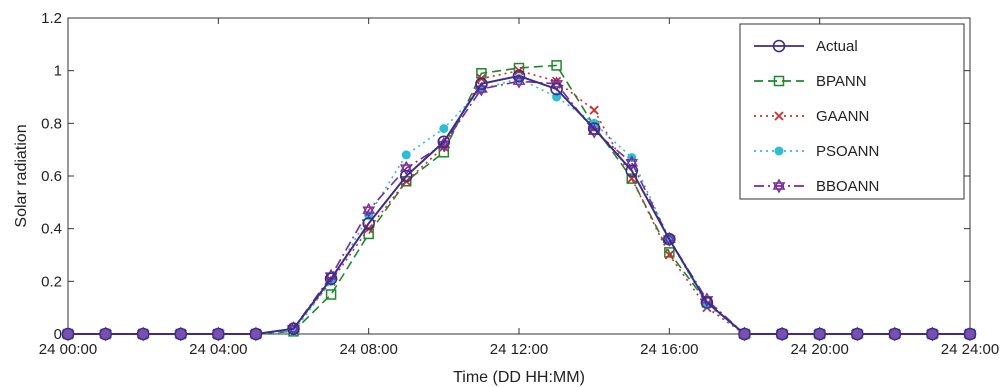 This screenshot has width=1001, height=387. I want to click on x-tick-label: 24 16:00, so click(669, 349).